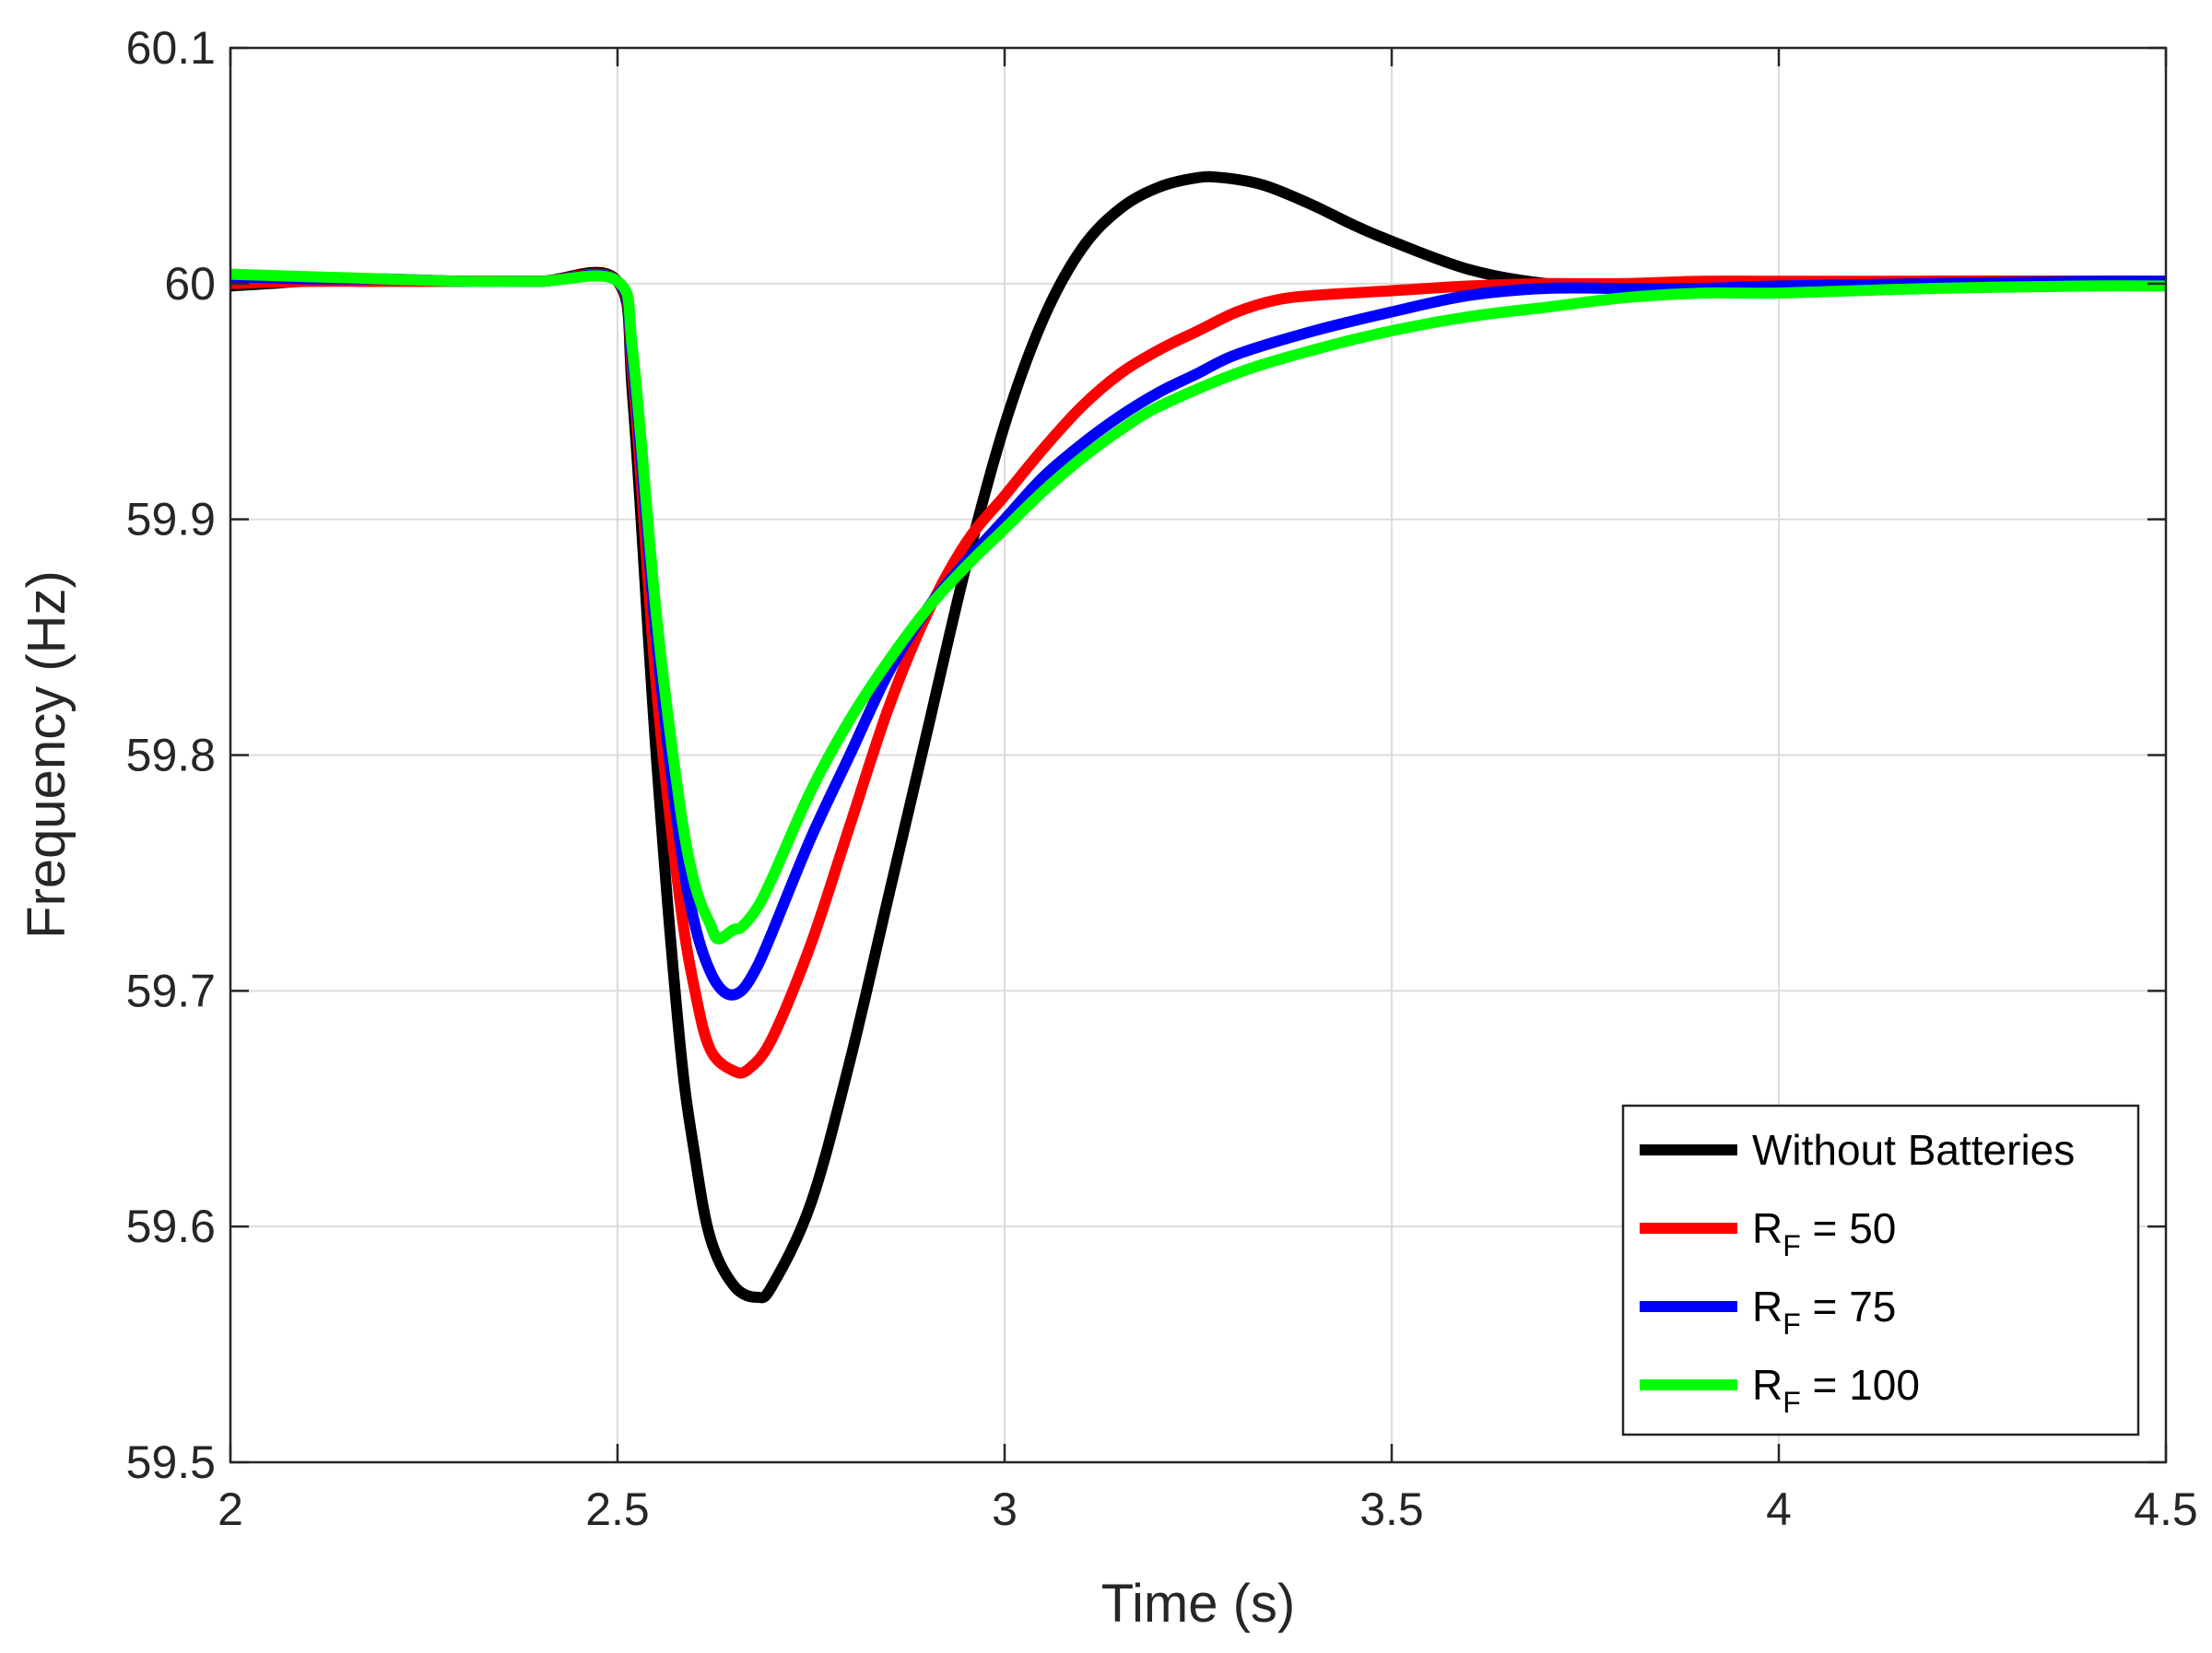 The image size is (2212, 1653). Describe the element at coordinates (1836, 1390) in the screenshot. I see `legend-label-3: RF = 100` at that location.